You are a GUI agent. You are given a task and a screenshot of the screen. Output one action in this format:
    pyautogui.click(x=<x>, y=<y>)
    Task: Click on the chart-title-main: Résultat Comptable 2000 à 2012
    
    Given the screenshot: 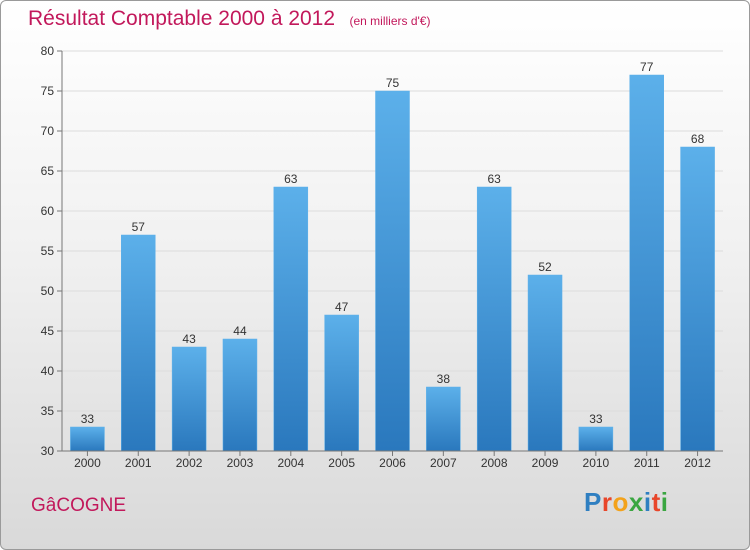 What is the action you would take?
    pyautogui.click(x=182, y=18)
    